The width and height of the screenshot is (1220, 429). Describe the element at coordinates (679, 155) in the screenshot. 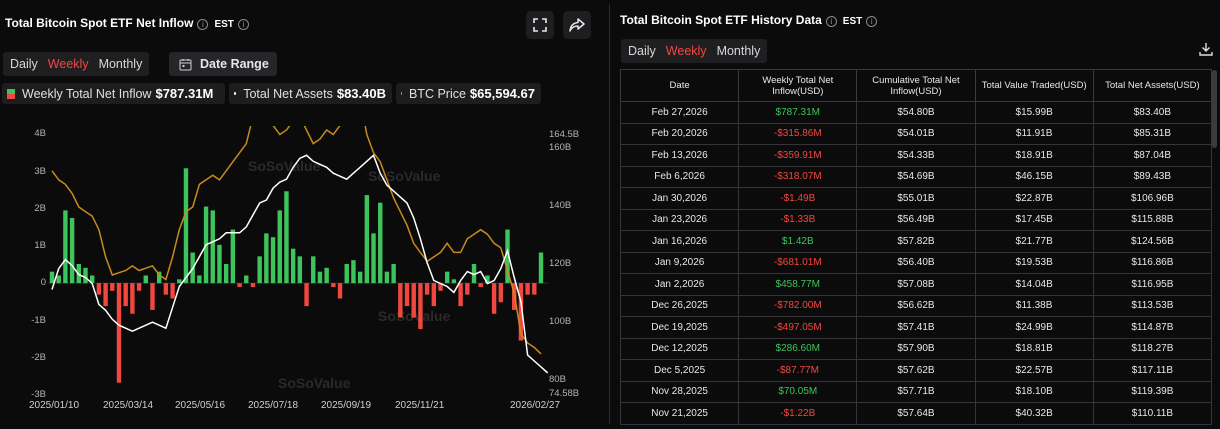

I see `table-cell: Feb 13,2026` at that location.